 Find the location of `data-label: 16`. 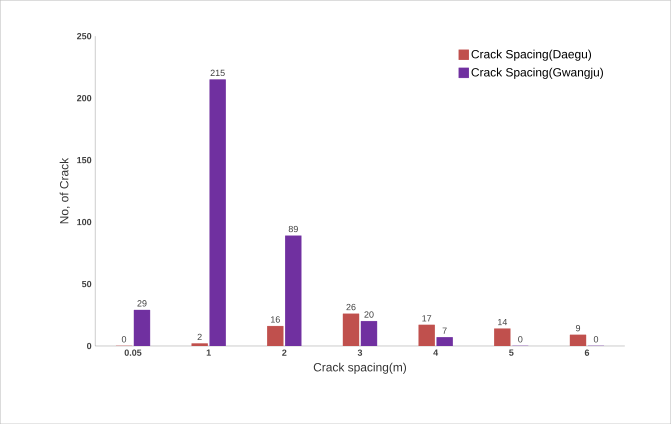

data-label: 16 is located at coordinates (275, 319).